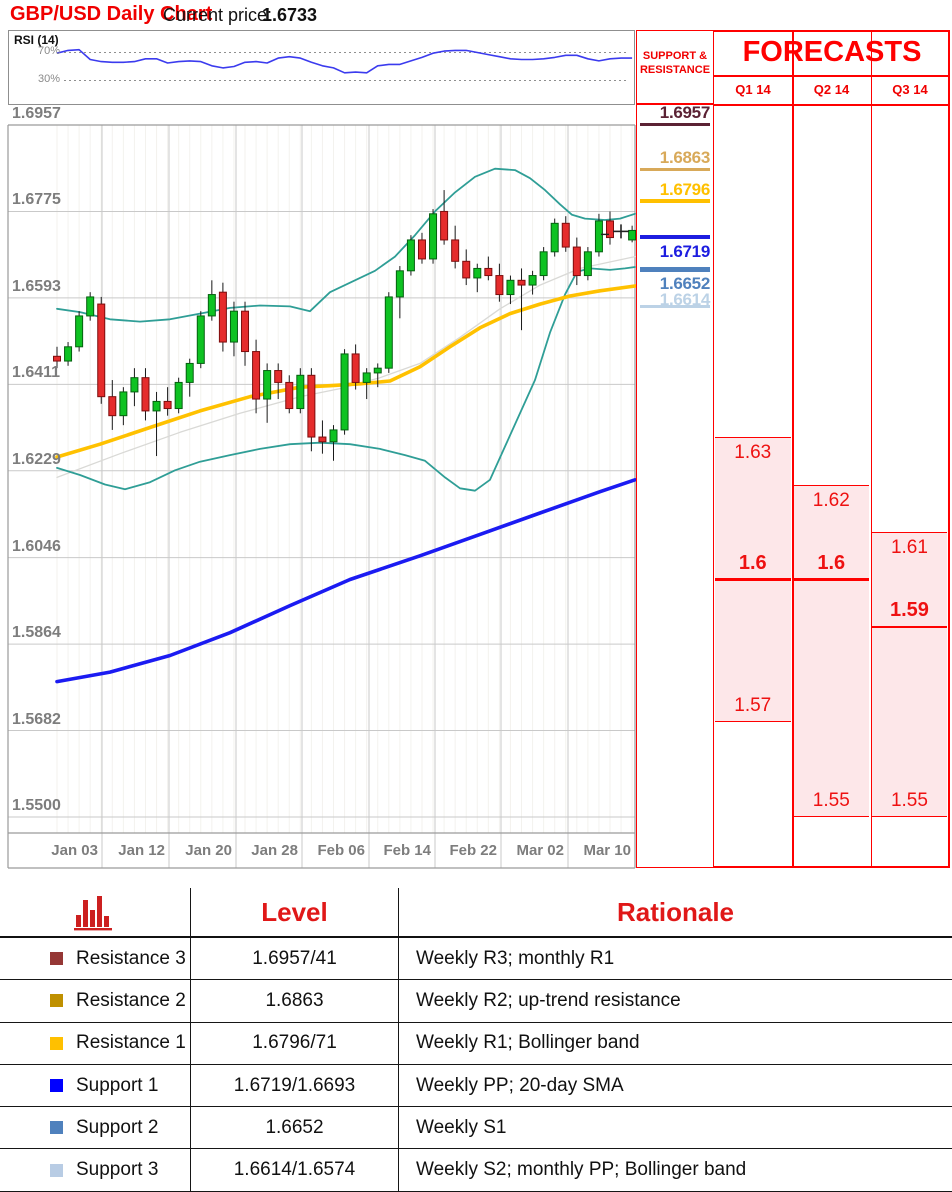  What do you see at coordinates (95, 1127) in the screenshot?
I see `level-name-cell: Support 2` at bounding box center [95, 1127].